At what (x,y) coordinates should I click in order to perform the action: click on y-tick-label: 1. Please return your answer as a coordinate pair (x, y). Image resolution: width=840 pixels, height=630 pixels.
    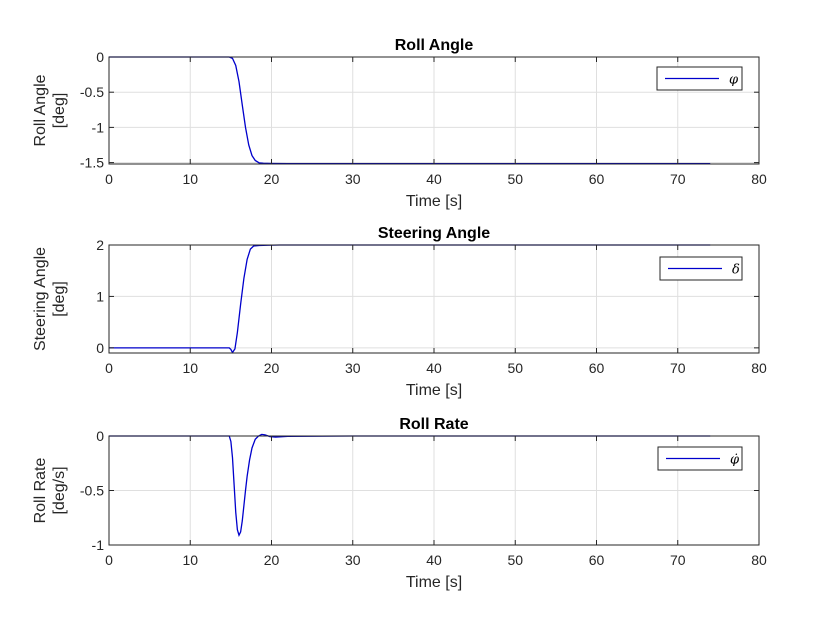
    Looking at the image, I should click on (100, 296).